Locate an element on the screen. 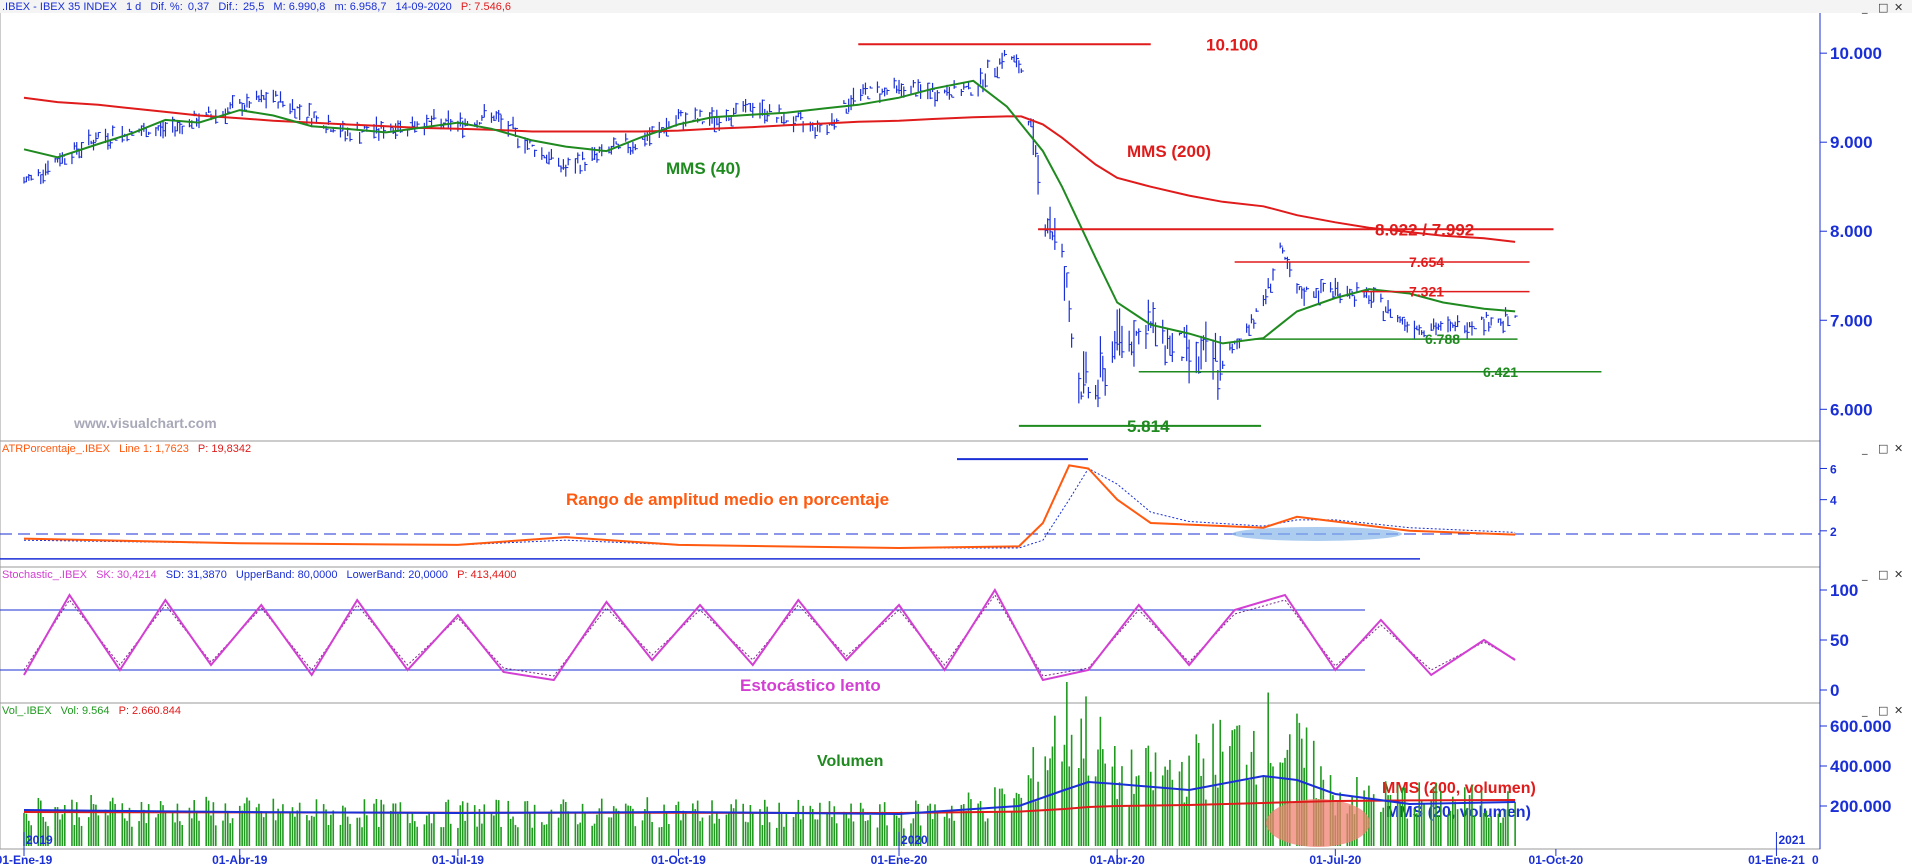  volume-highlight-ellipse is located at coordinates (1318, 823).